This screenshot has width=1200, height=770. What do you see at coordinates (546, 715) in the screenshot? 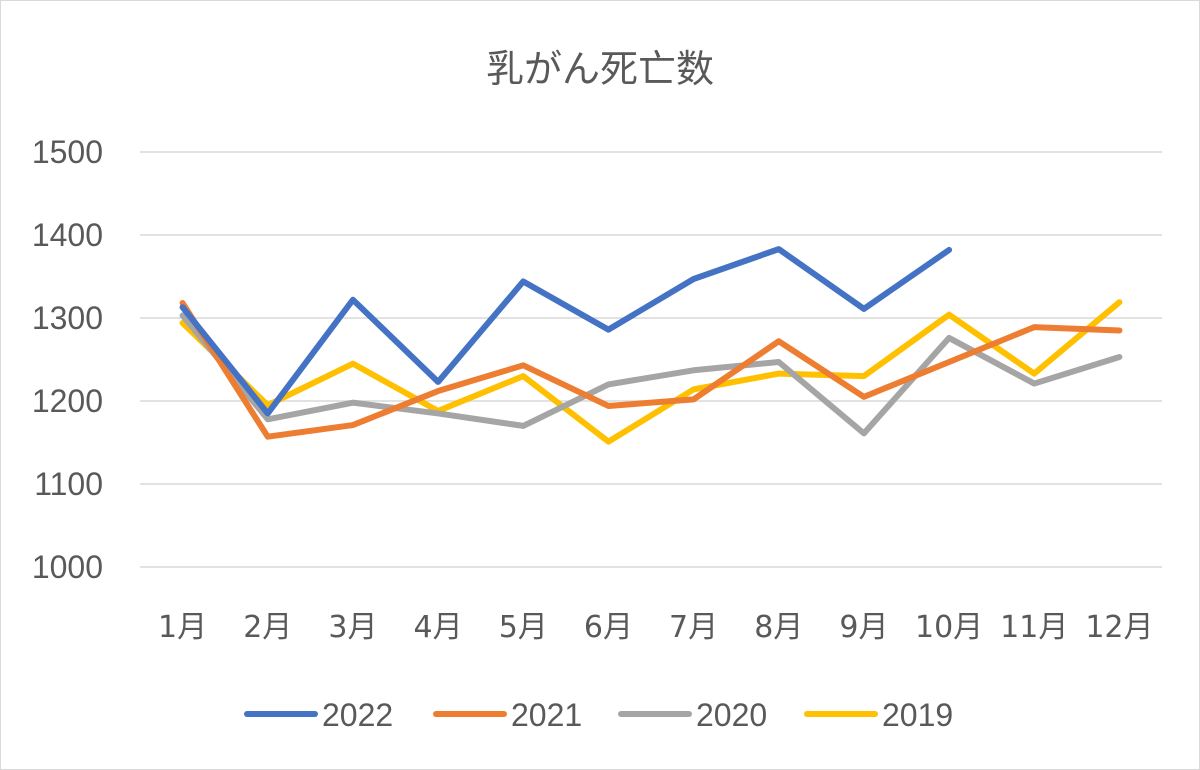
I see `legend-label-2021: 2021` at bounding box center [546, 715].